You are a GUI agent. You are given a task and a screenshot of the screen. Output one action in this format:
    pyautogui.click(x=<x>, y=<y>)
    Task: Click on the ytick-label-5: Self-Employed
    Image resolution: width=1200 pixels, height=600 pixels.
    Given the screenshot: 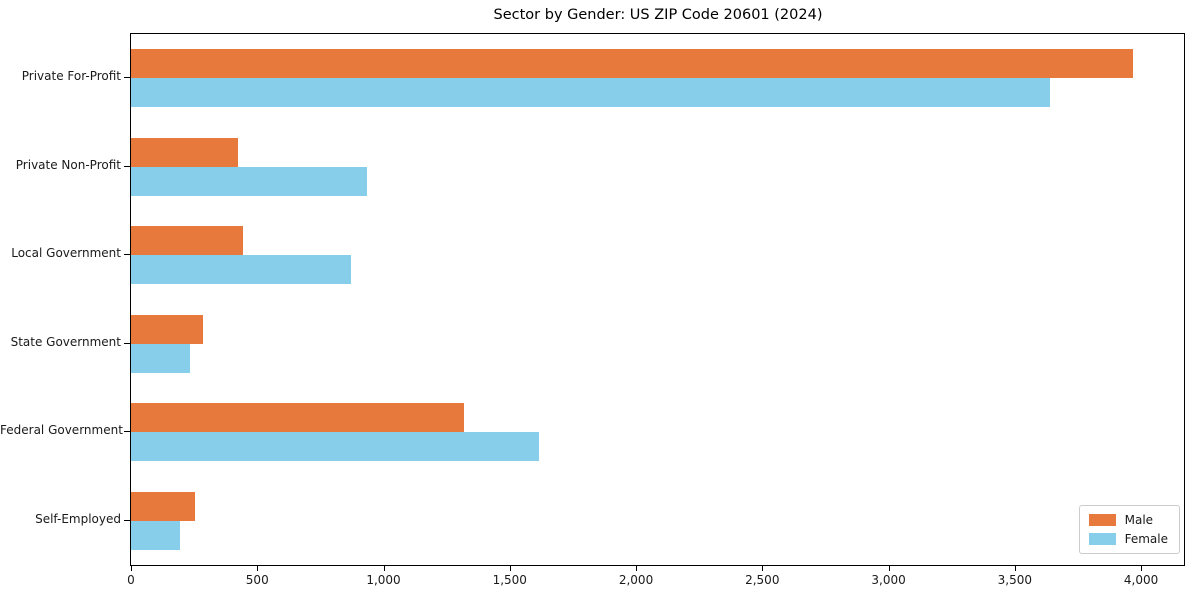 What is the action you would take?
    pyautogui.click(x=78, y=518)
    